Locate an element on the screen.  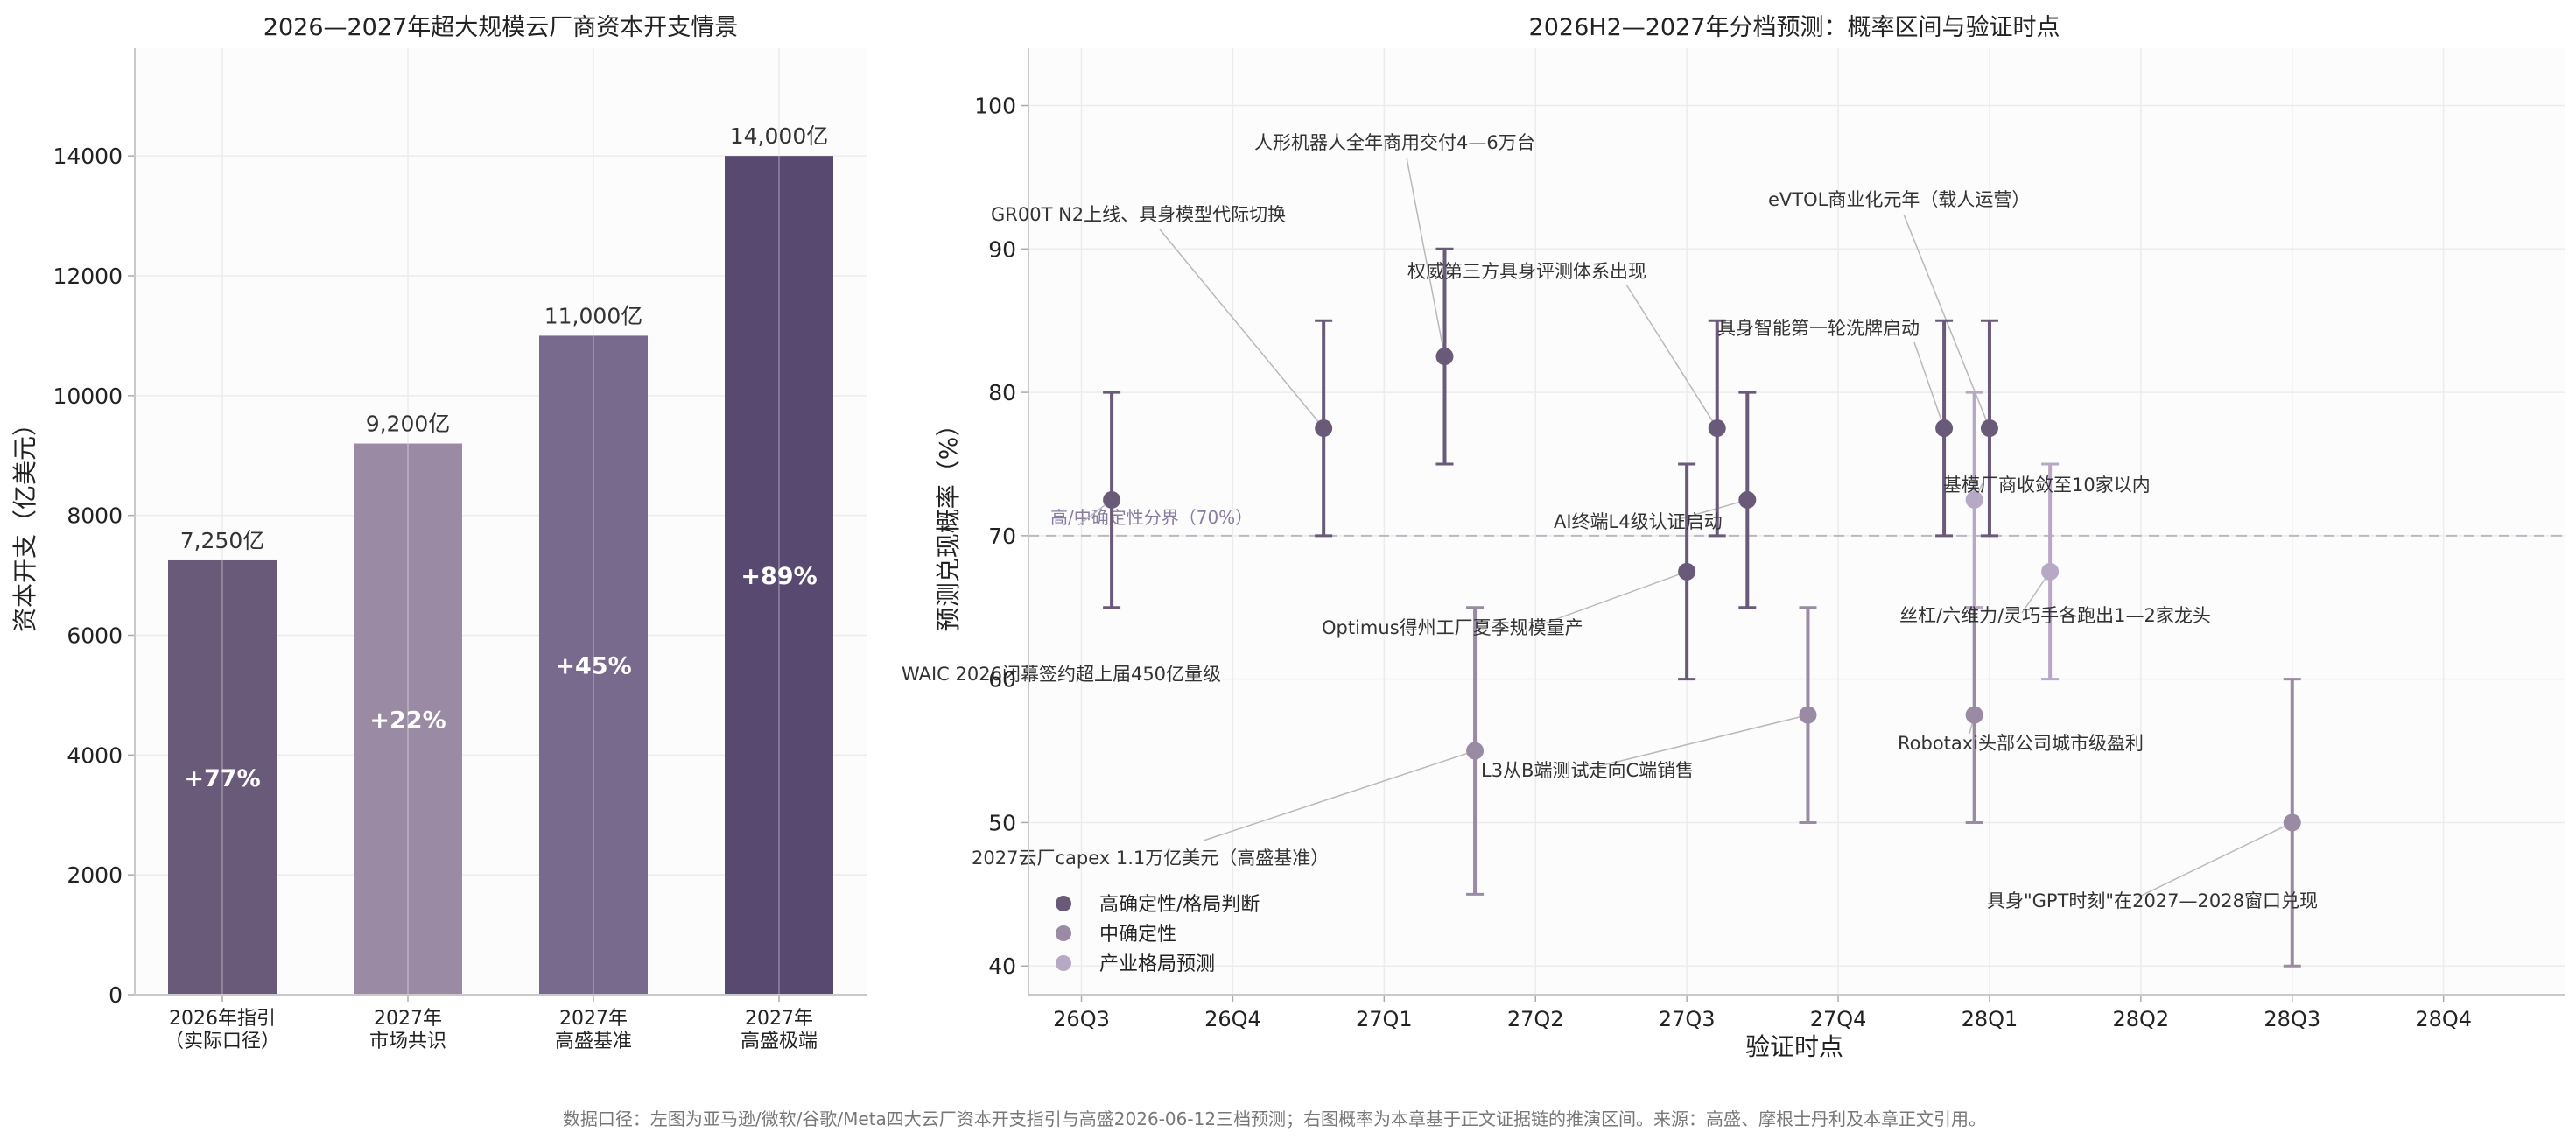
point-annotation: GR00T N2上线、具身模型代际切换 is located at coordinates (1138, 214).